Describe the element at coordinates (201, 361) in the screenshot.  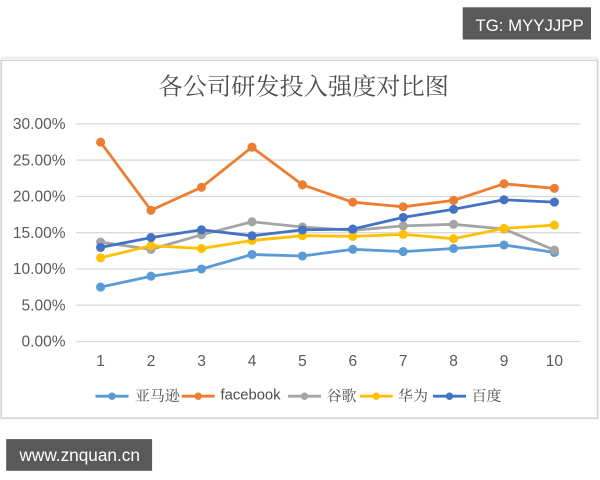
I see `svg-text: 3` at that location.